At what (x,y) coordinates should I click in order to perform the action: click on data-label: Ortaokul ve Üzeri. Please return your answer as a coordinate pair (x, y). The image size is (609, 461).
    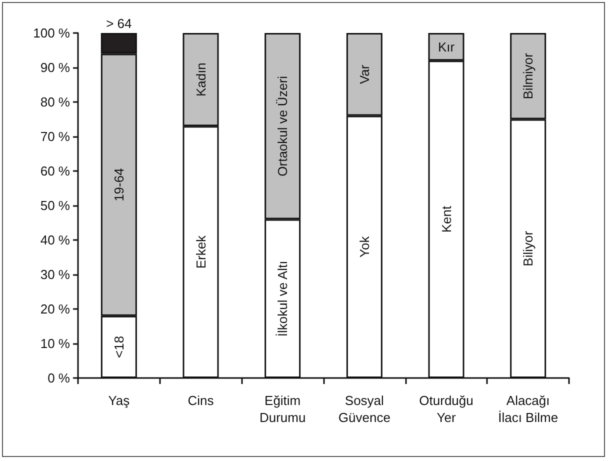
    Looking at the image, I should click on (282, 126).